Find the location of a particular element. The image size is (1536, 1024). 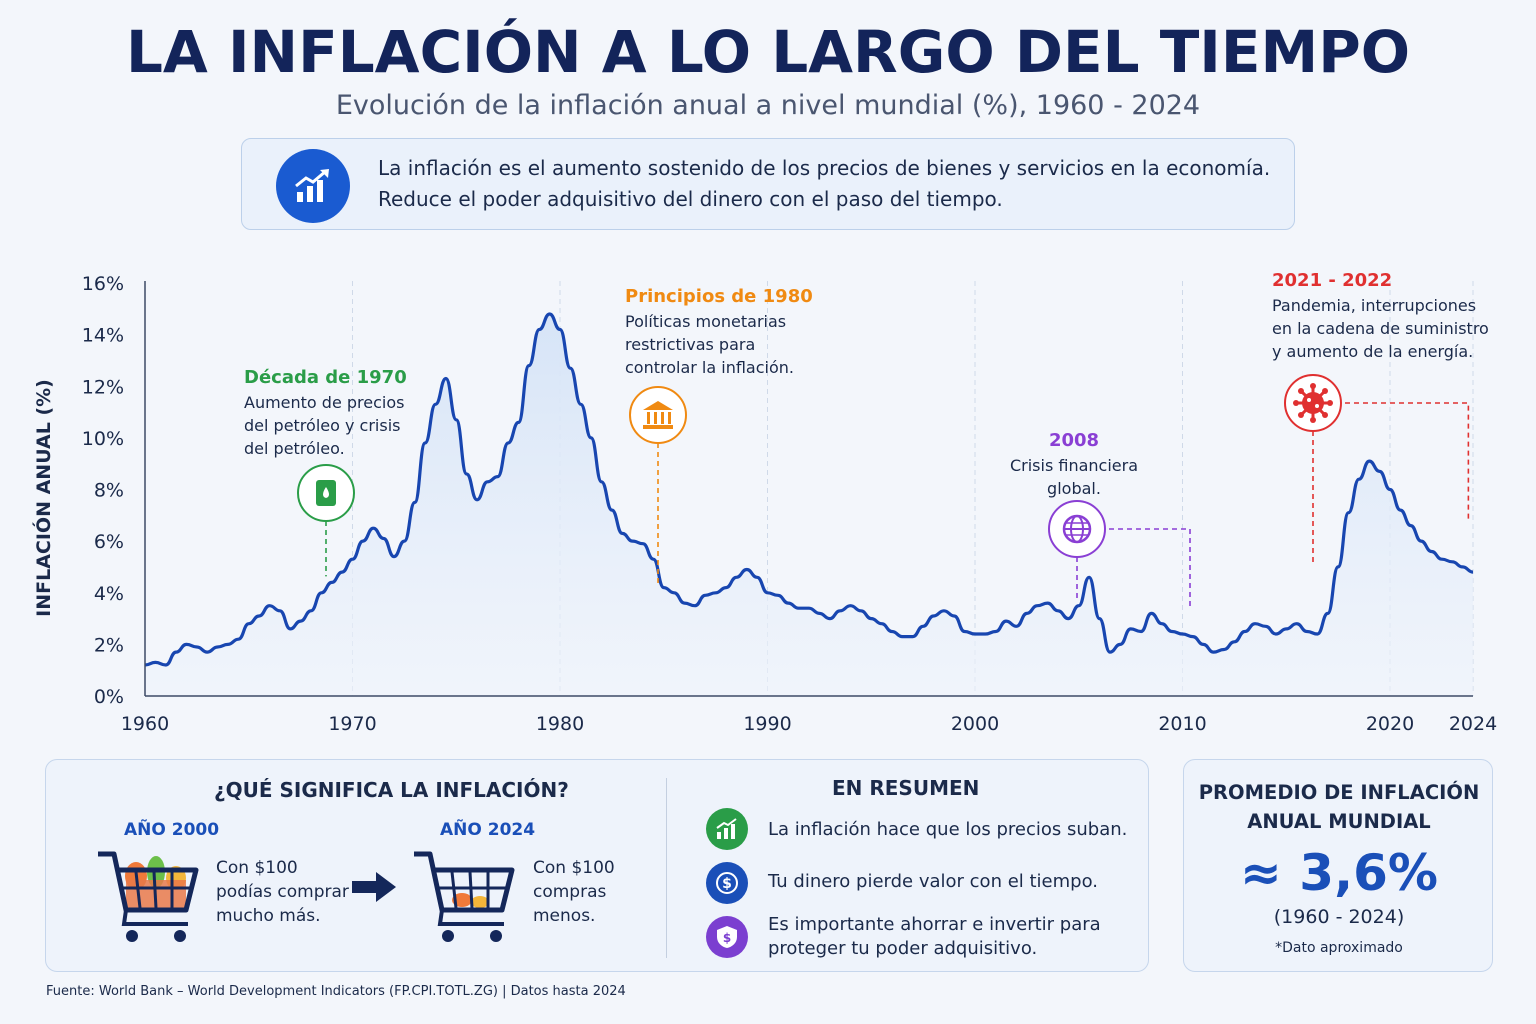

year-2000-label: AÑO 2000 is located at coordinates (172, 830).